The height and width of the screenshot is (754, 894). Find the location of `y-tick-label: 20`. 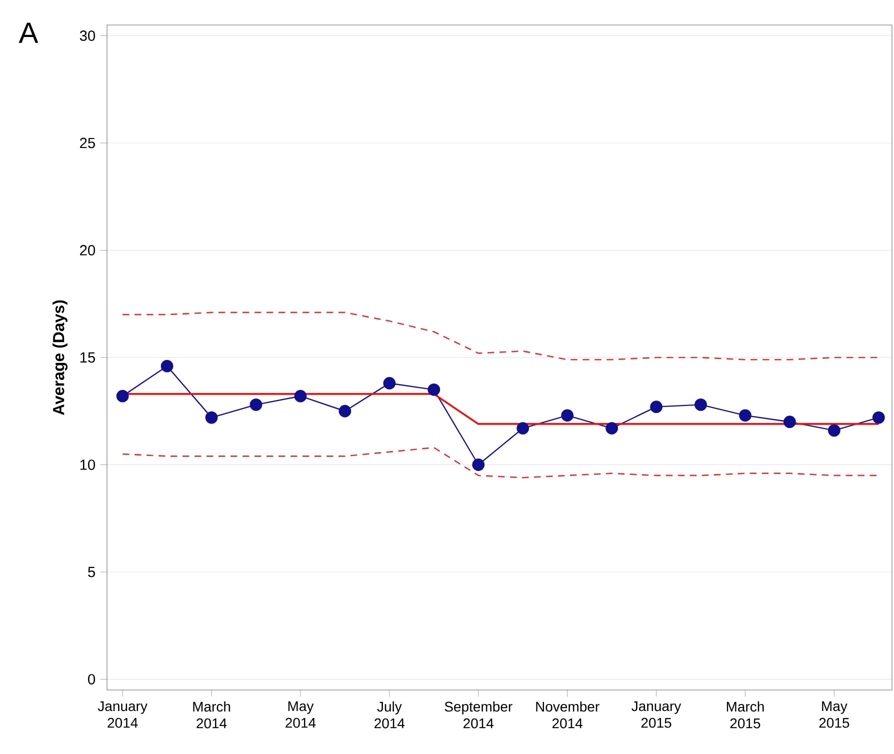

y-tick-label: 20 is located at coordinates (88, 250).